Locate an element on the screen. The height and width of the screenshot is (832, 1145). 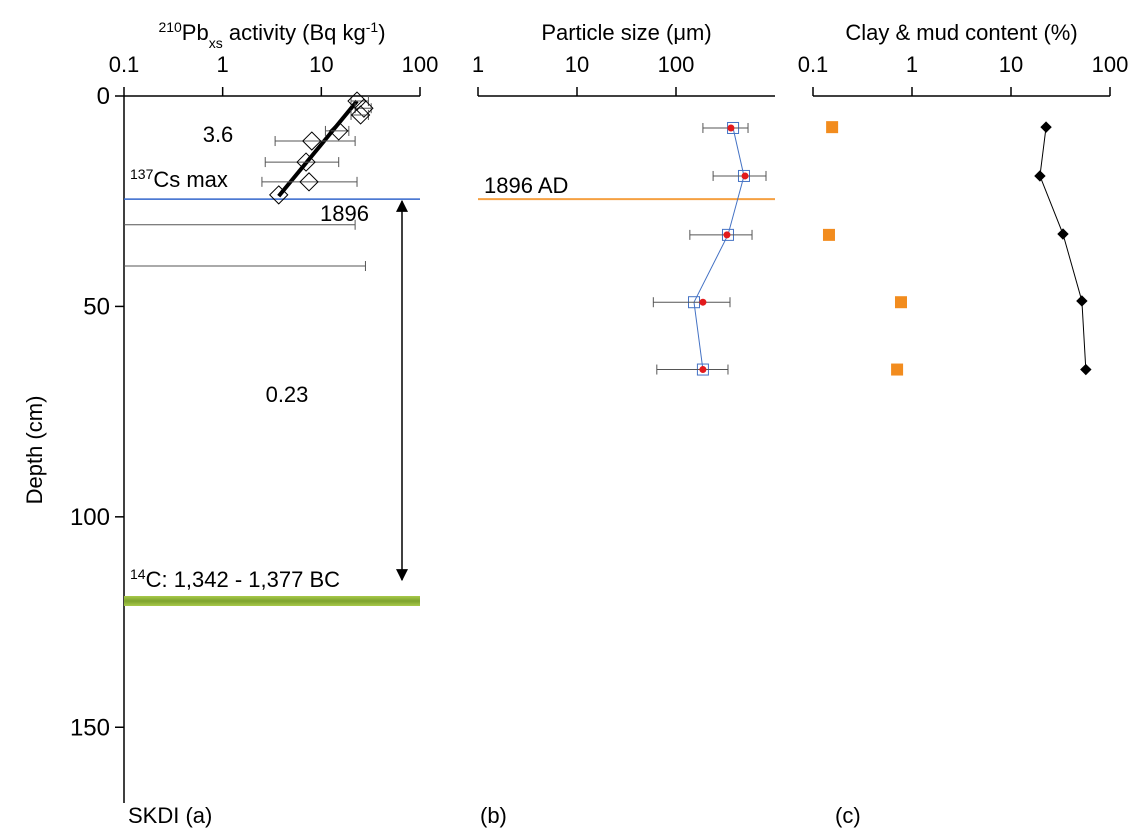
cs-max-label: 137Cs max is located at coordinates (179, 179).